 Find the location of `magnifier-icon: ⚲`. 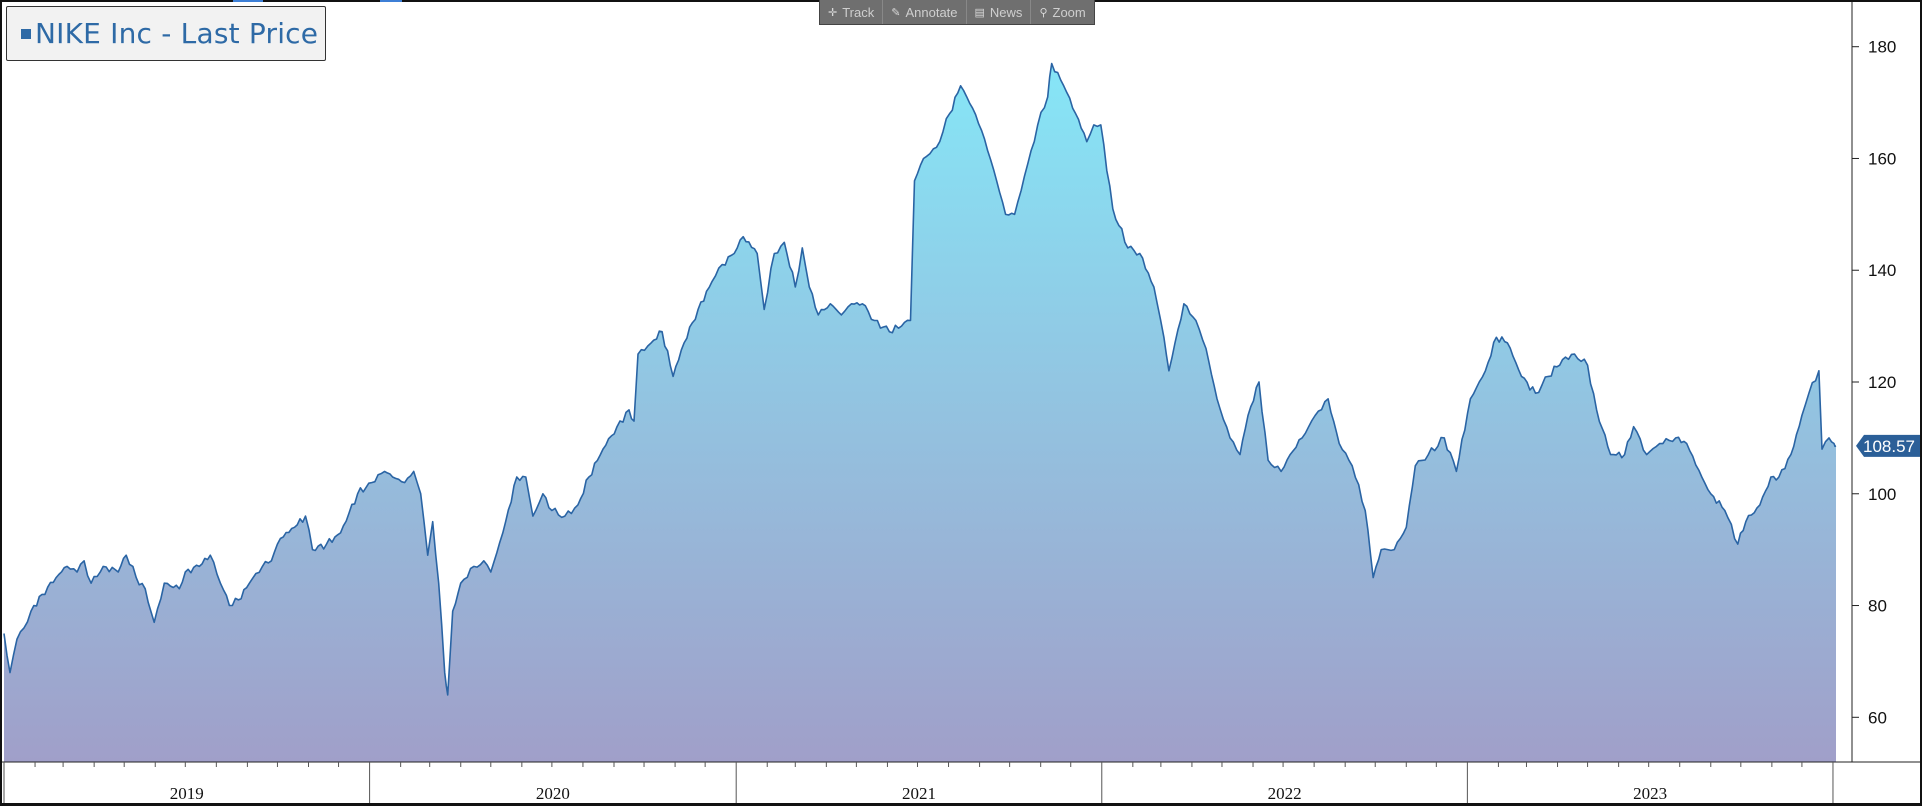

magnifier-icon: ⚲ is located at coordinates (1043, 12).